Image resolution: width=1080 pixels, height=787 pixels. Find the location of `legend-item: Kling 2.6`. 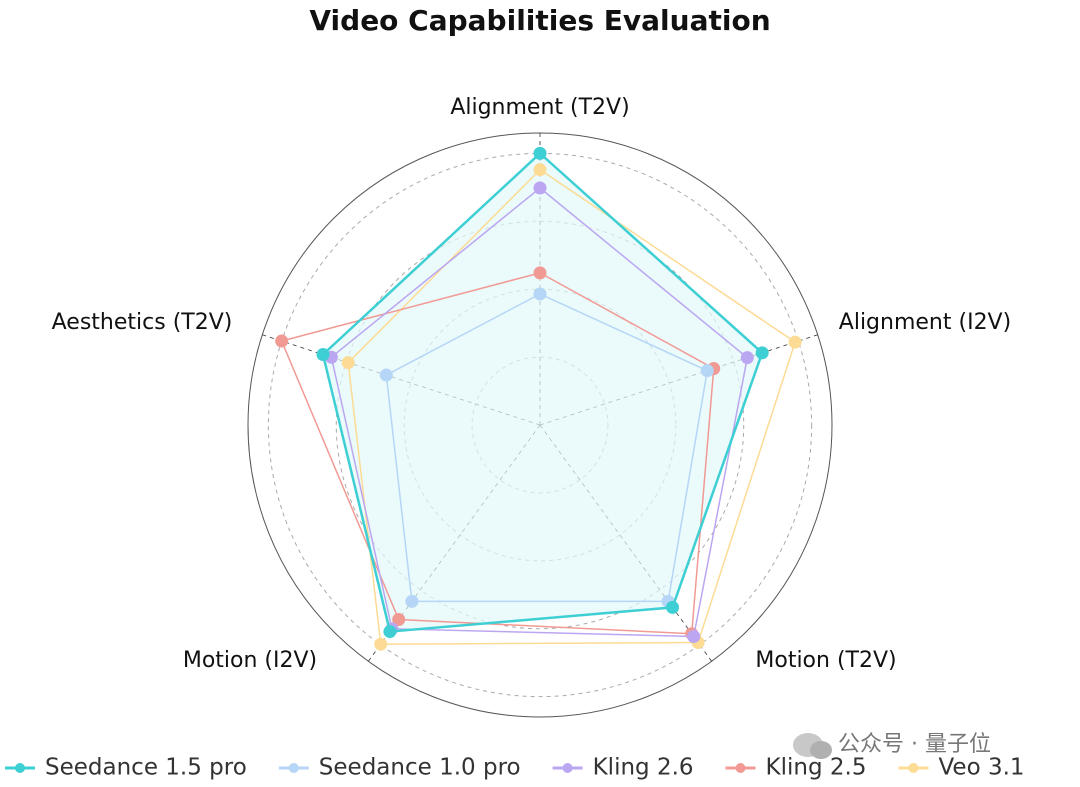

legend-item: Kling 2.6 is located at coordinates (623, 768).